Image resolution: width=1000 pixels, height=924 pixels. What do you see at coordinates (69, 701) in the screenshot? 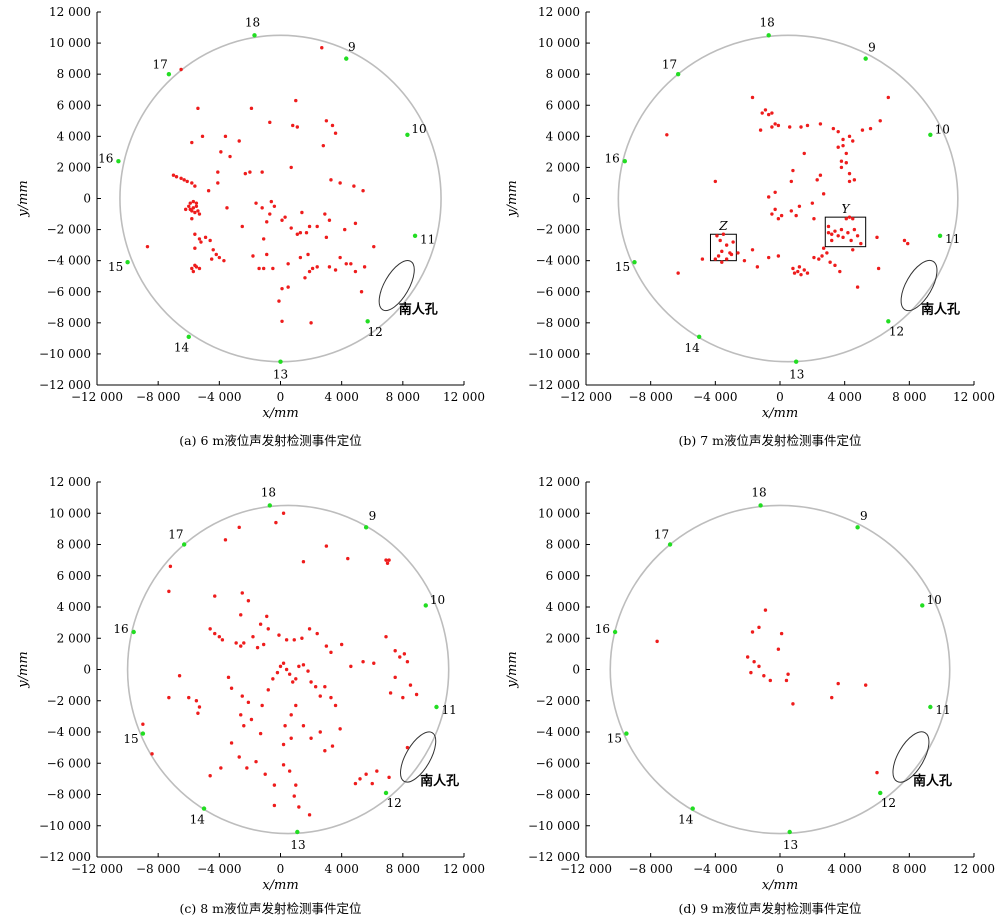
I see `y-tick-label: −2 000` at bounding box center [69, 701].